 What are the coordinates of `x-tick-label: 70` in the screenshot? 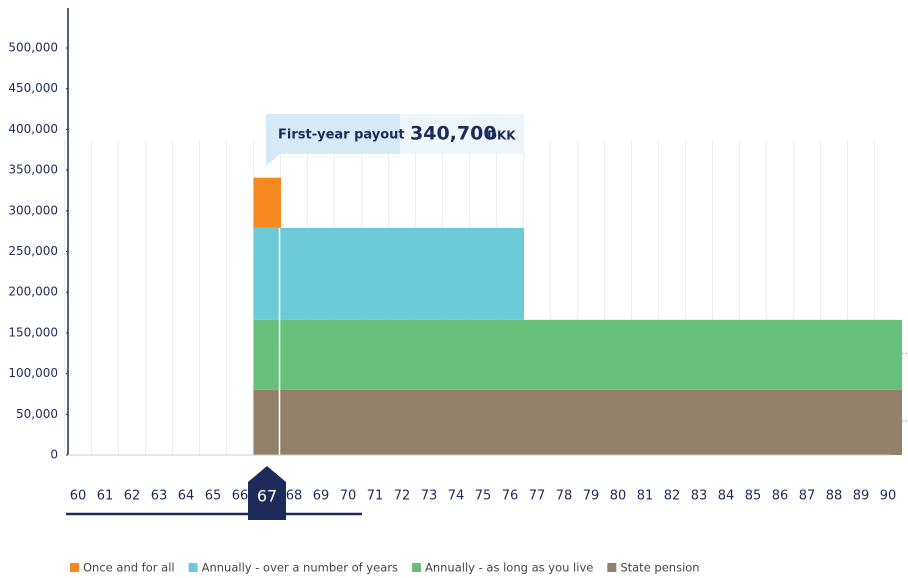 It's located at (348, 496).